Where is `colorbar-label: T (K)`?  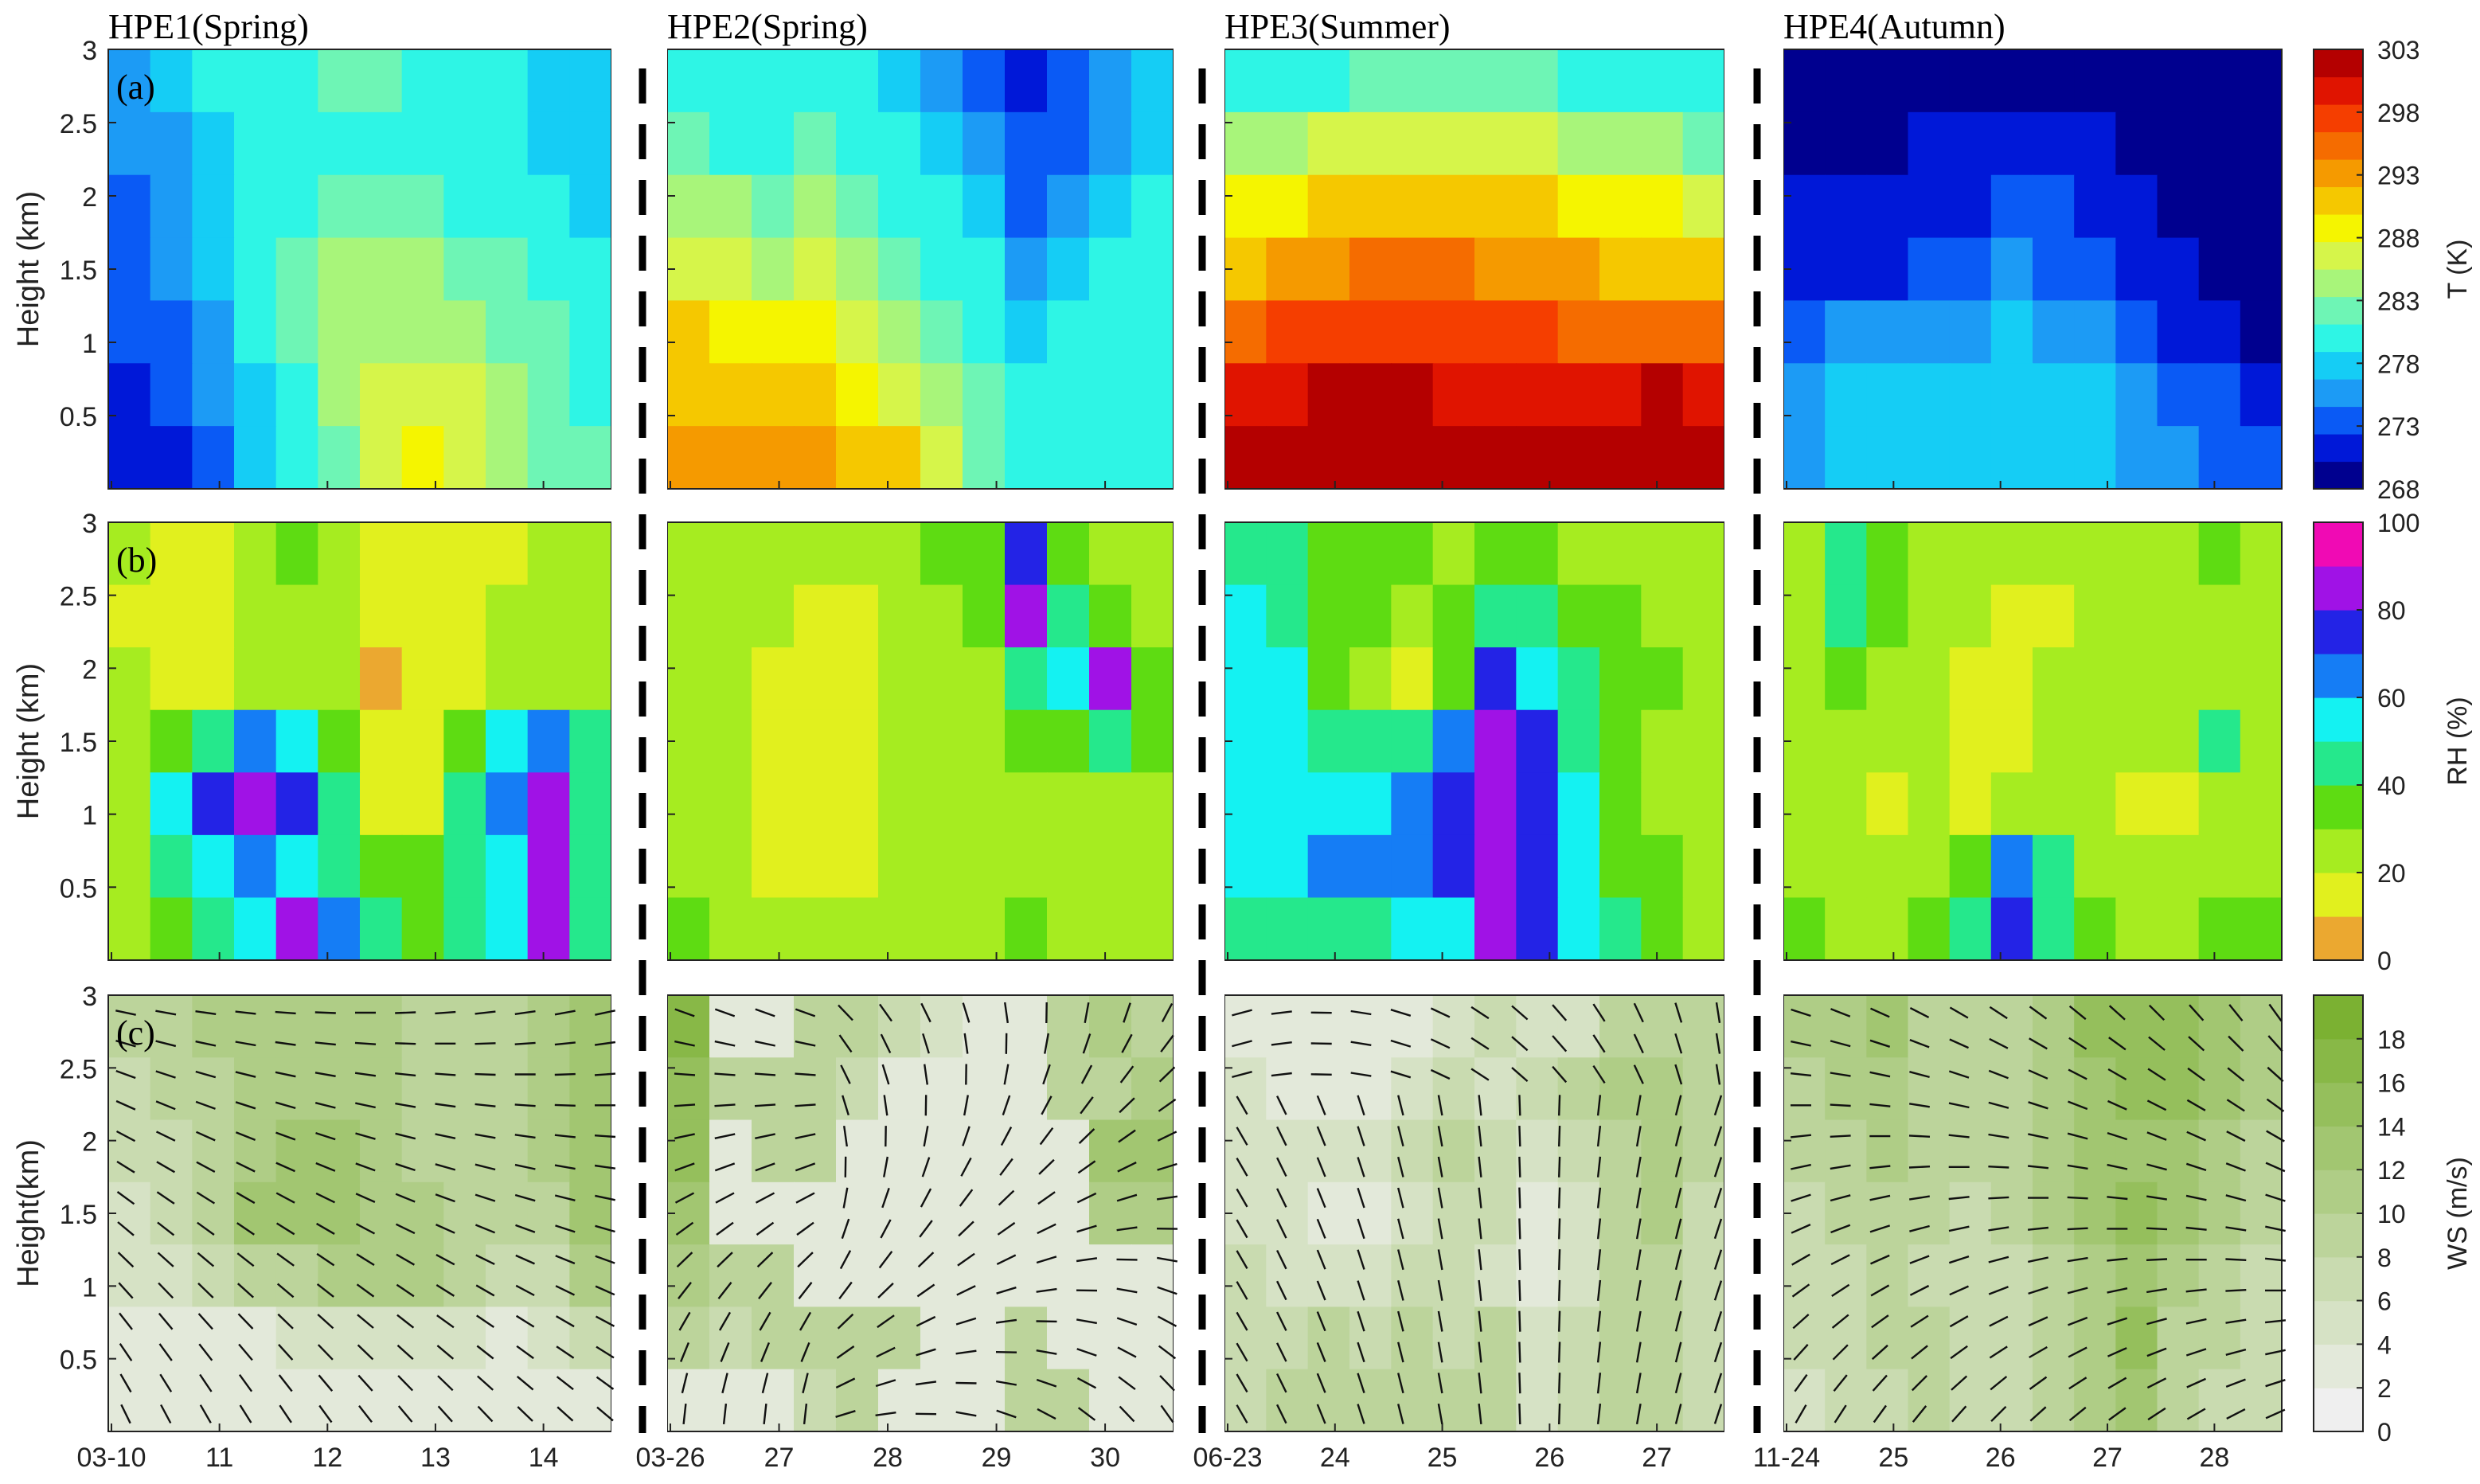 colorbar-label: T (K) is located at coordinates (2458, 269).